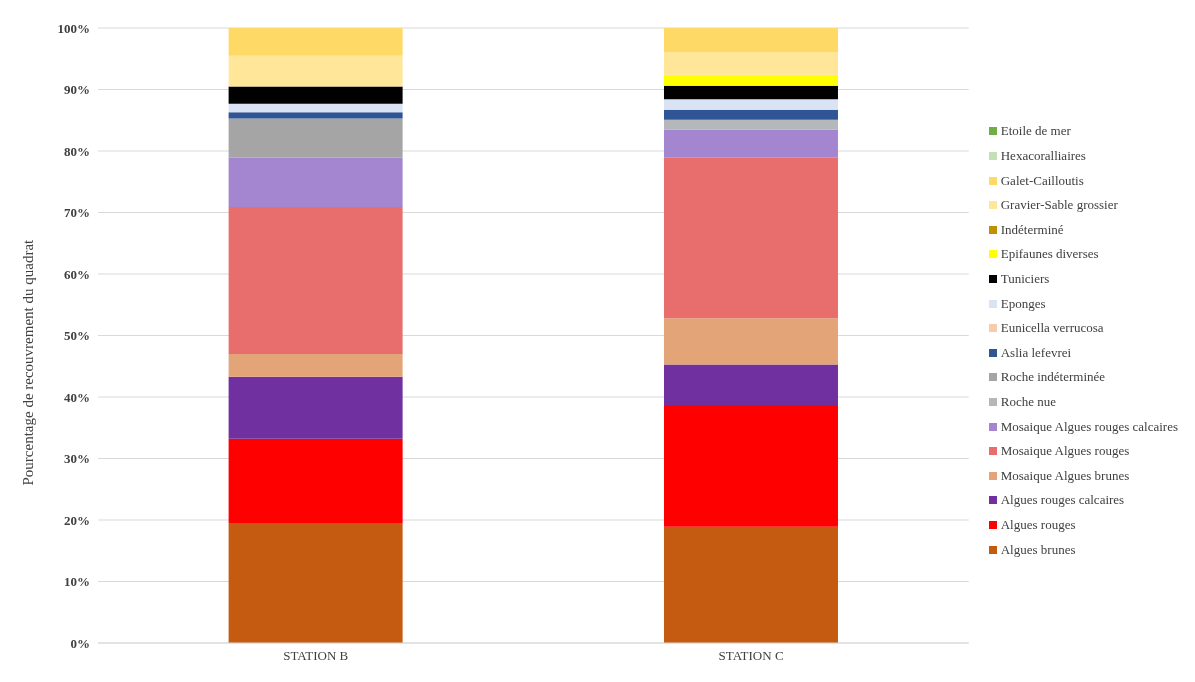  I want to click on y-tick-label: 0%, so click(80, 643).